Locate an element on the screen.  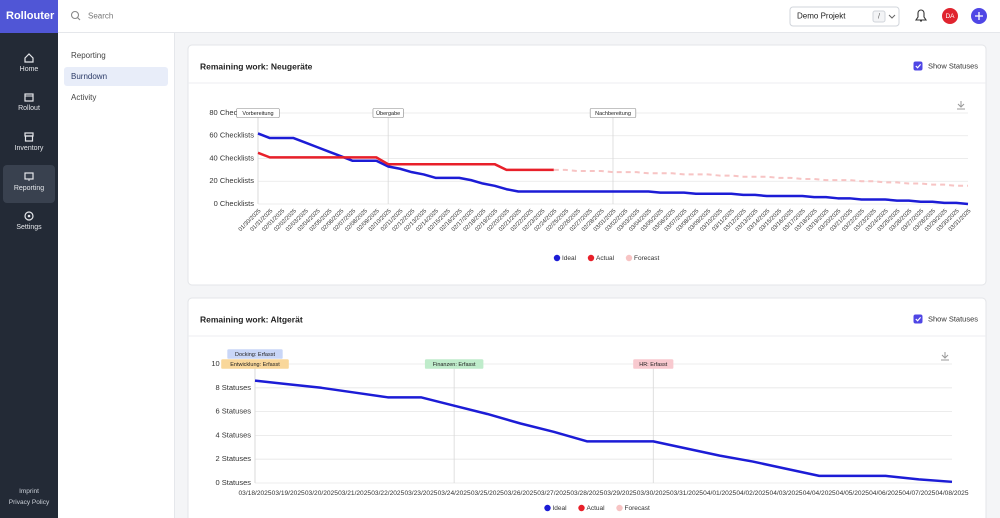
x-tick-label: 03/25/2025 is located at coordinates (487, 493).